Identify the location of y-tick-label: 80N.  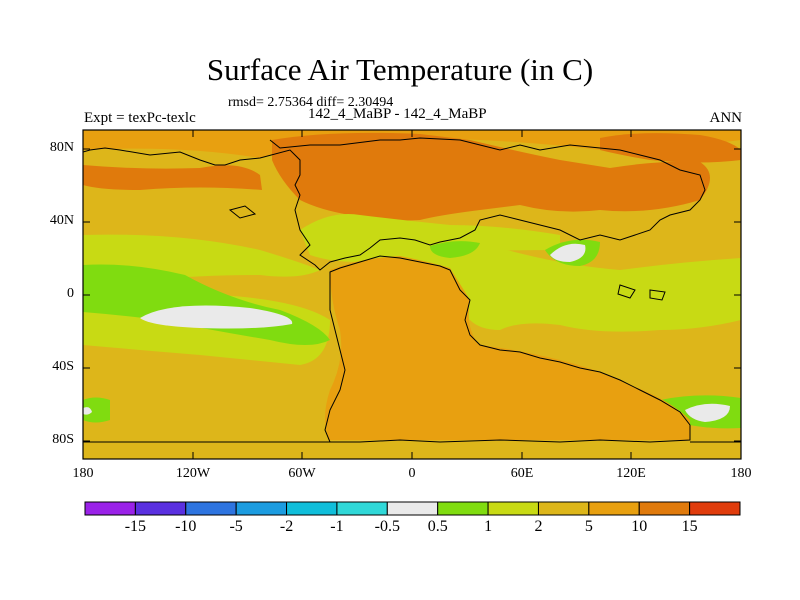
(61, 147).